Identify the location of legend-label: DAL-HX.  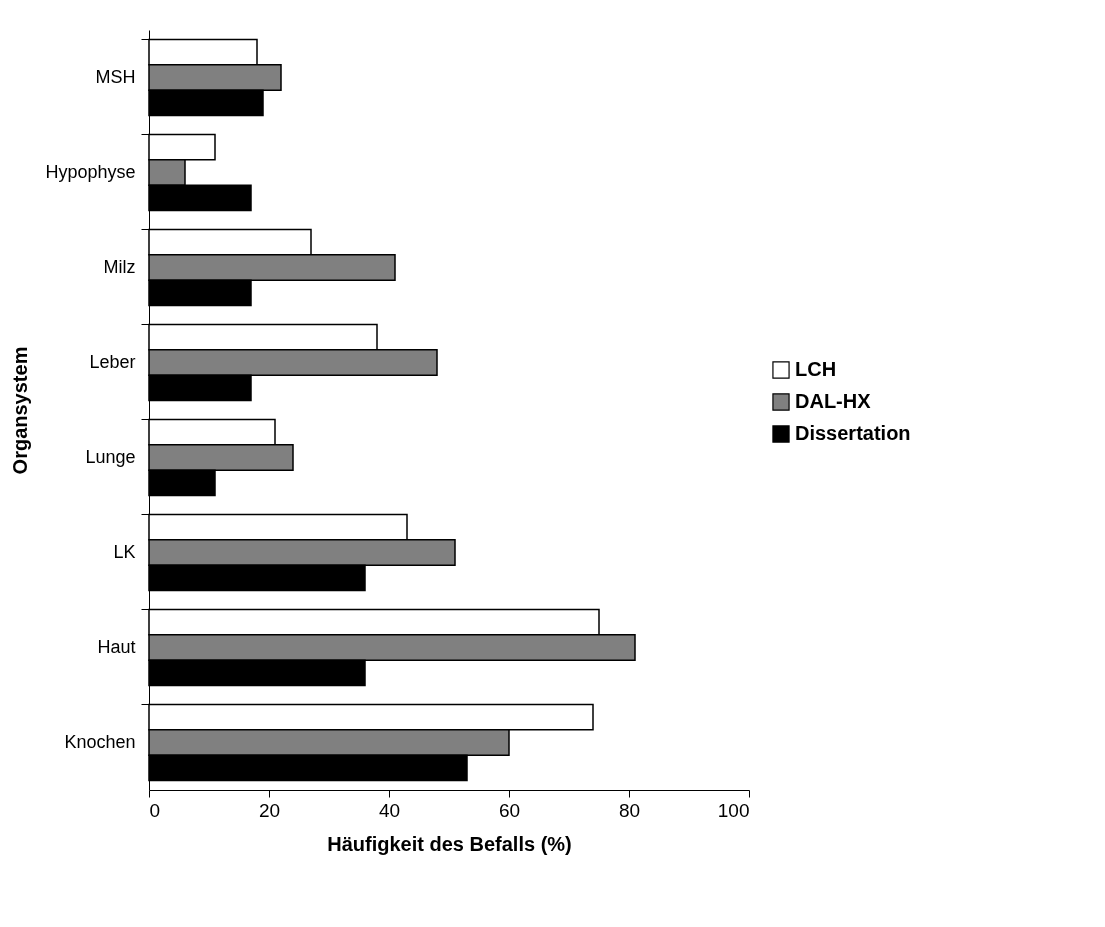
(833, 401).